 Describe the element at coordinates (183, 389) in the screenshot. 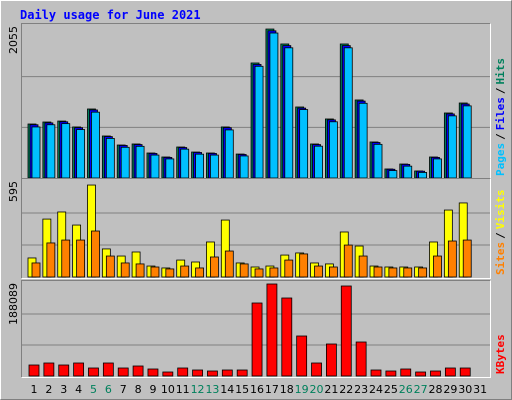

I see `x-tick-label: 11` at that location.